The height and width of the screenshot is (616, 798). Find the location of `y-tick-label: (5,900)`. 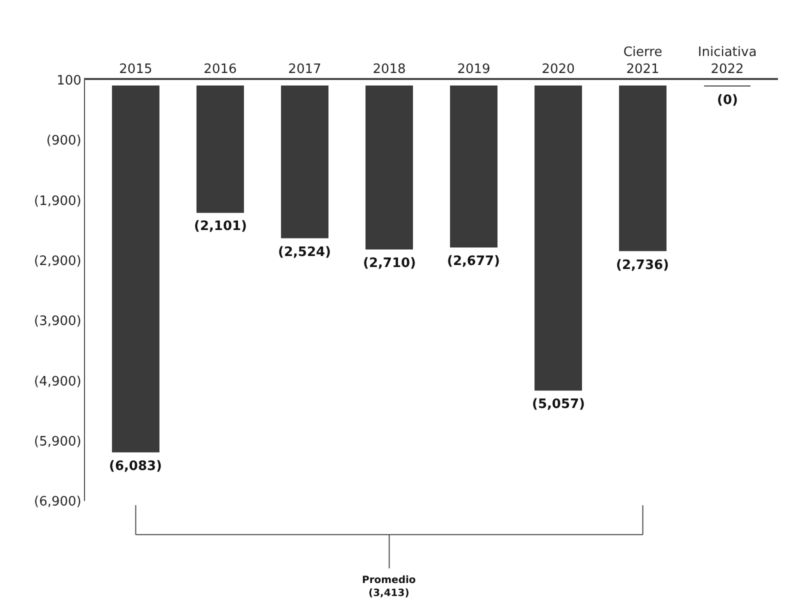

y-tick-label: (5,900) is located at coordinates (58, 442).